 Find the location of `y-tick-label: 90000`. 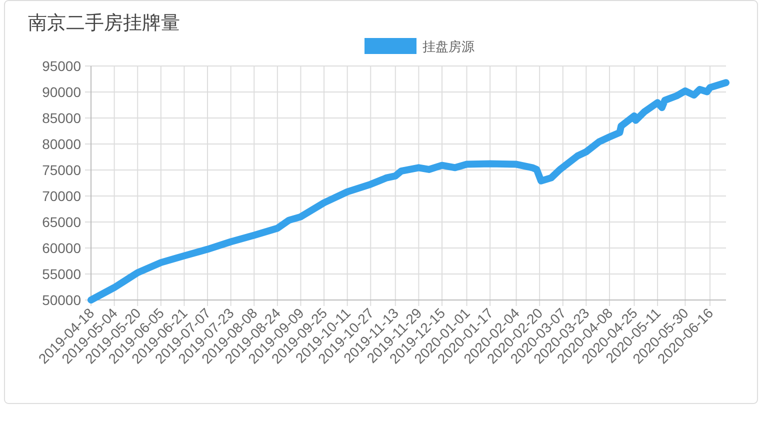

y-tick-label: 90000 is located at coordinates (62, 92).